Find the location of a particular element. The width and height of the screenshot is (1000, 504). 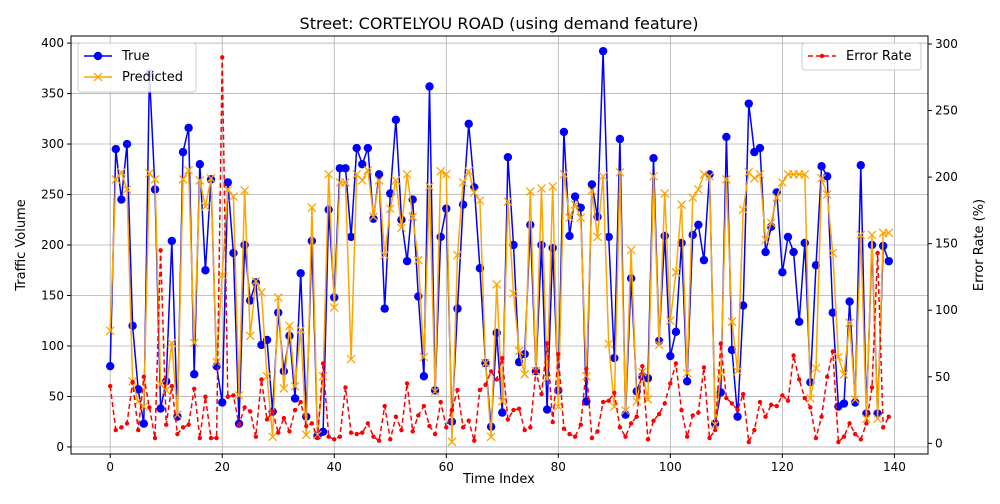

legend-label: Error Rate is located at coordinates (879, 56).